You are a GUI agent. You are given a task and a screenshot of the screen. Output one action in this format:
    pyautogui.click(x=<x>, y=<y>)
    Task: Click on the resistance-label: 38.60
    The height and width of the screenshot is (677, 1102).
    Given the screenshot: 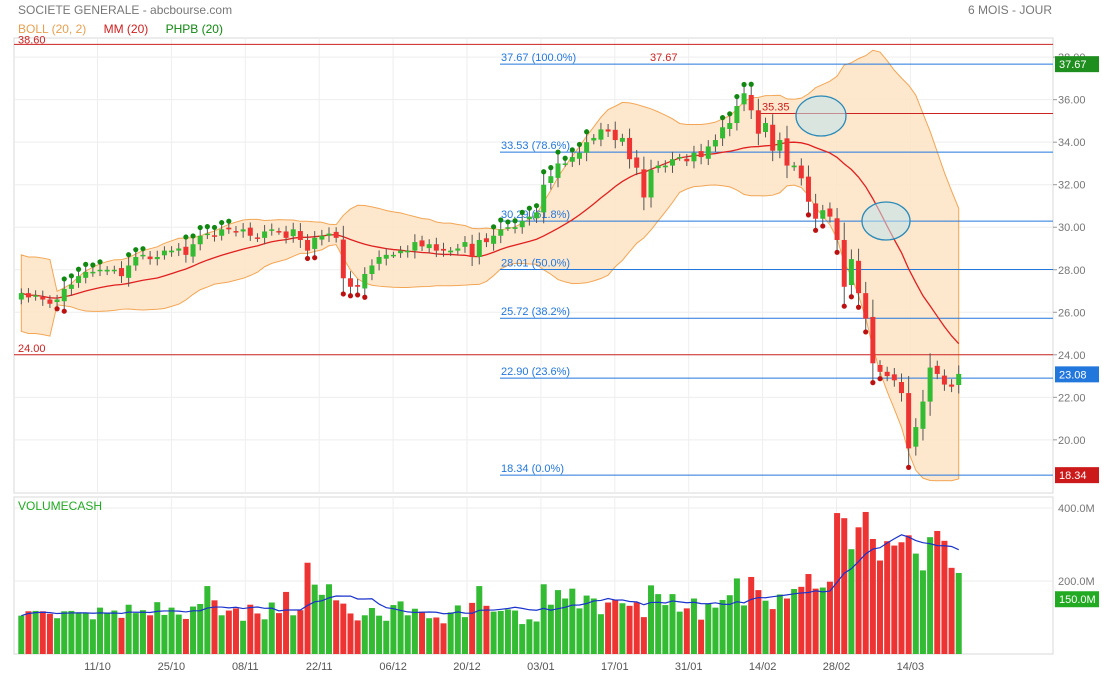 What is the action you would take?
    pyautogui.click(x=32, y=40)
    